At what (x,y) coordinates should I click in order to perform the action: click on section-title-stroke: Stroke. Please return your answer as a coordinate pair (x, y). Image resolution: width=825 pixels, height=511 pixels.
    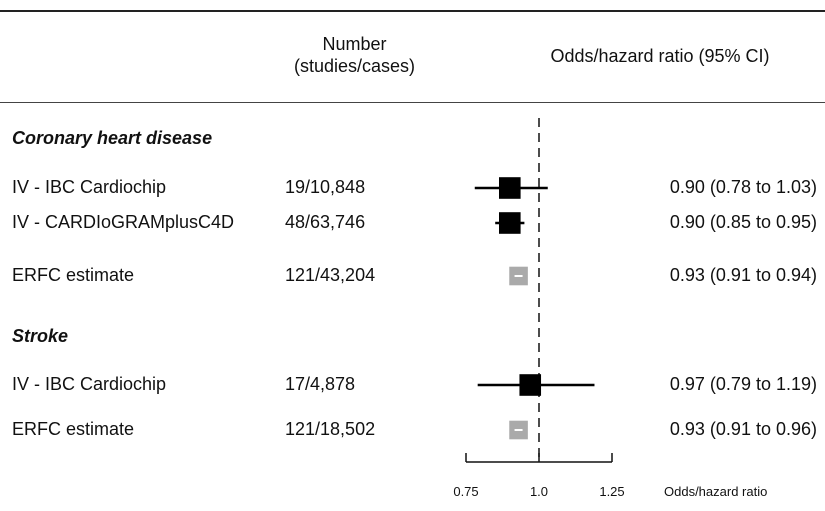
    Looking at the image, I should click on (40, 336).